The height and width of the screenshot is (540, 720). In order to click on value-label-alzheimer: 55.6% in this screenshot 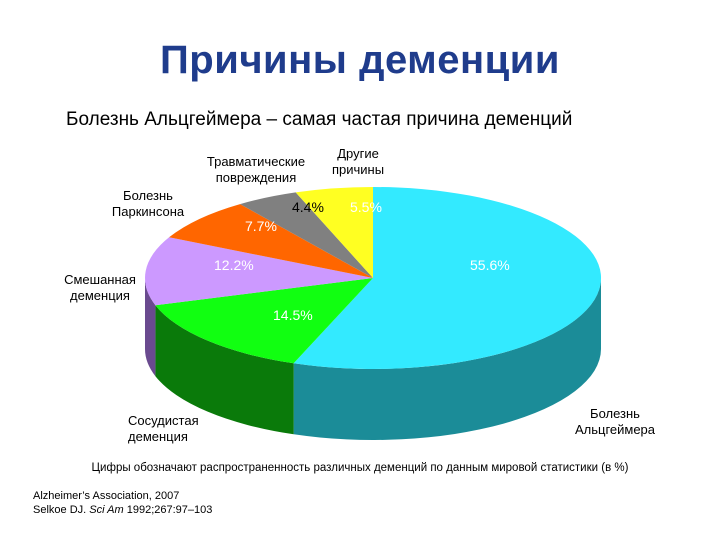, I will do `click(490, 265)`.